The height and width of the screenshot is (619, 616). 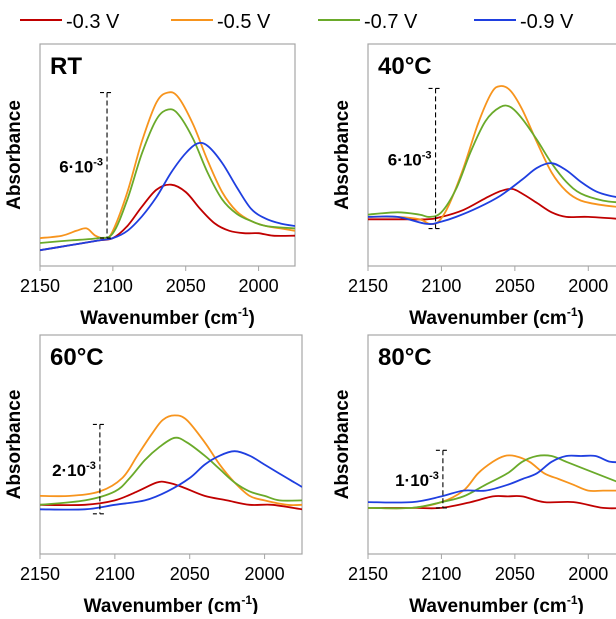 I want to click on legend-label: -0.7 V, so click(x=391, y=22).